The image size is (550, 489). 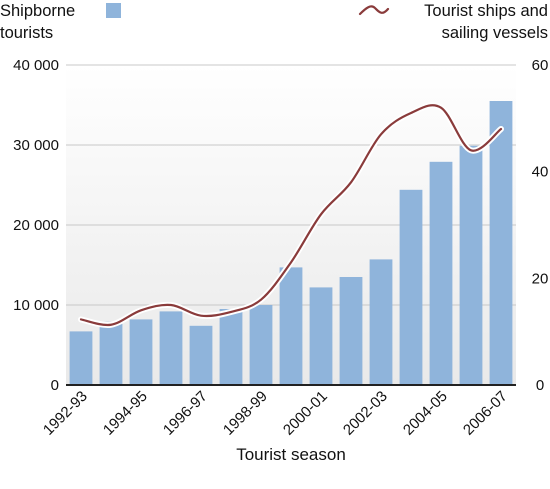 I want to click on x-tick-label: 2004-05, so click(x=425, y=413).